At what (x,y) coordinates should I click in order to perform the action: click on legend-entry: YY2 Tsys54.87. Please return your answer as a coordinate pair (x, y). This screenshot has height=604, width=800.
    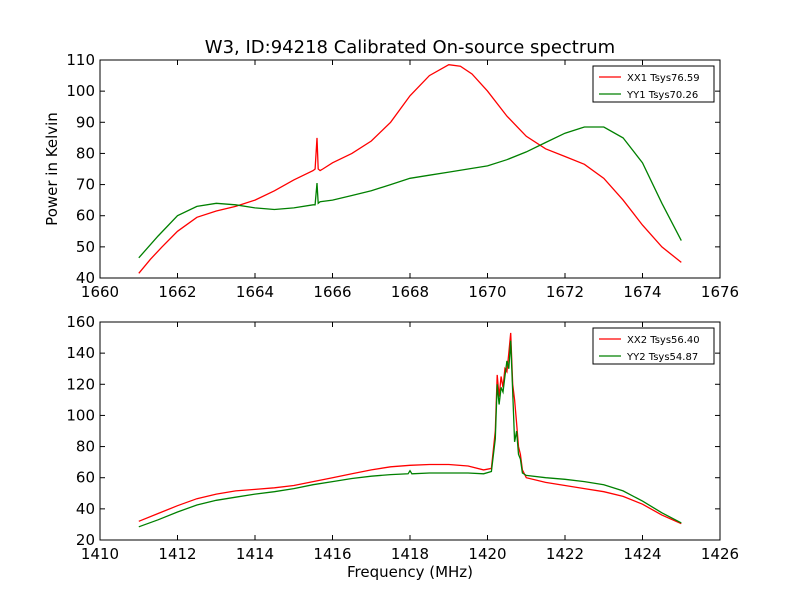
    Looking at the image, I should click on (662, 357).